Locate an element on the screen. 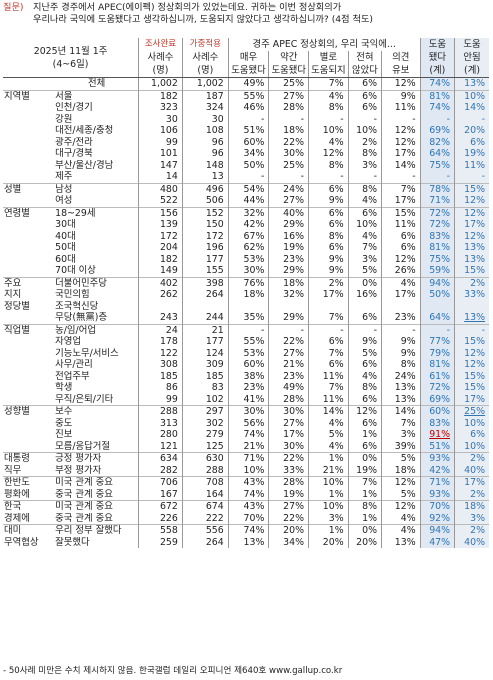  survey-count-header: 사례수 is located at coordinates (160, 57).